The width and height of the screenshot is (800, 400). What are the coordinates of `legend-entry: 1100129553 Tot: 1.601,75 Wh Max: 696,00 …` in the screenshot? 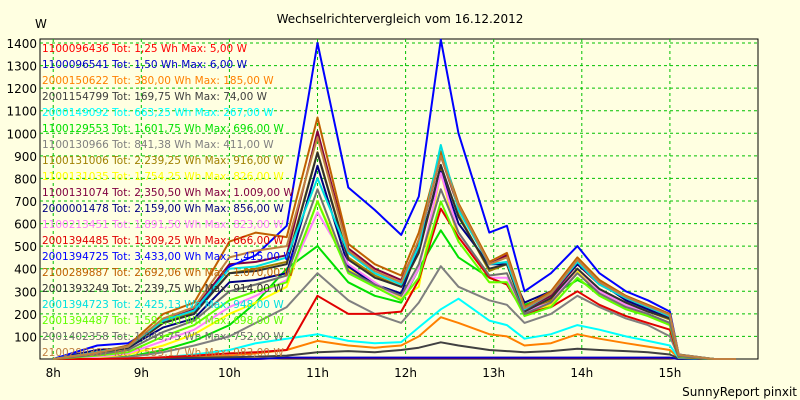 It's located at (163, 129).